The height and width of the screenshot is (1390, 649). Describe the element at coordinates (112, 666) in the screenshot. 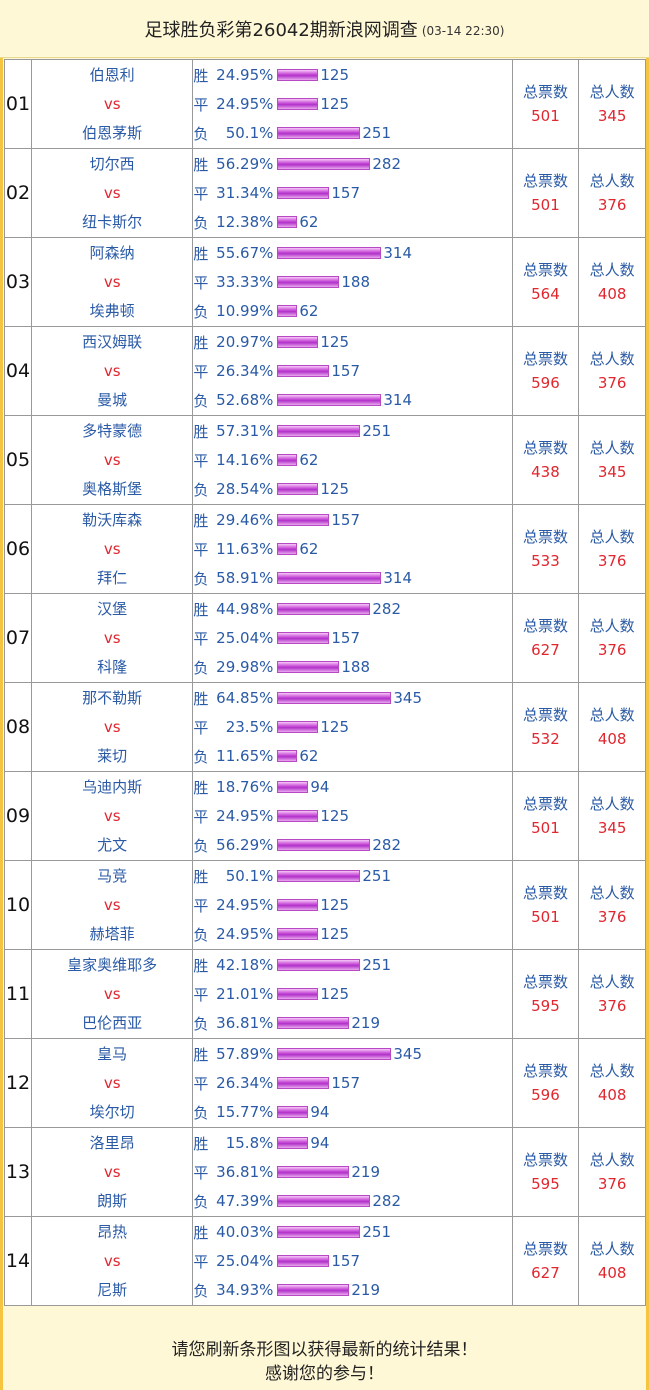

I see `away-team: 科隆` at that location.